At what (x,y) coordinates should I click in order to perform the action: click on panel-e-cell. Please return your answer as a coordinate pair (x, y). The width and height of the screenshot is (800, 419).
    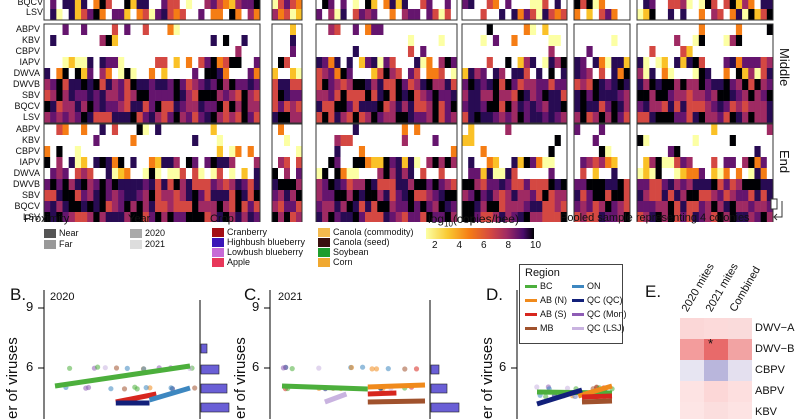
    Looking at the image, I should click on (740, 391).